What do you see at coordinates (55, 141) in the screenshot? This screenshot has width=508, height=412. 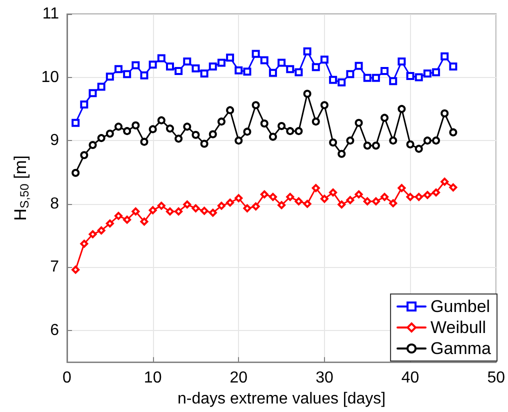 I see `y-tick-label: 9` at bounding box center [55, 141].